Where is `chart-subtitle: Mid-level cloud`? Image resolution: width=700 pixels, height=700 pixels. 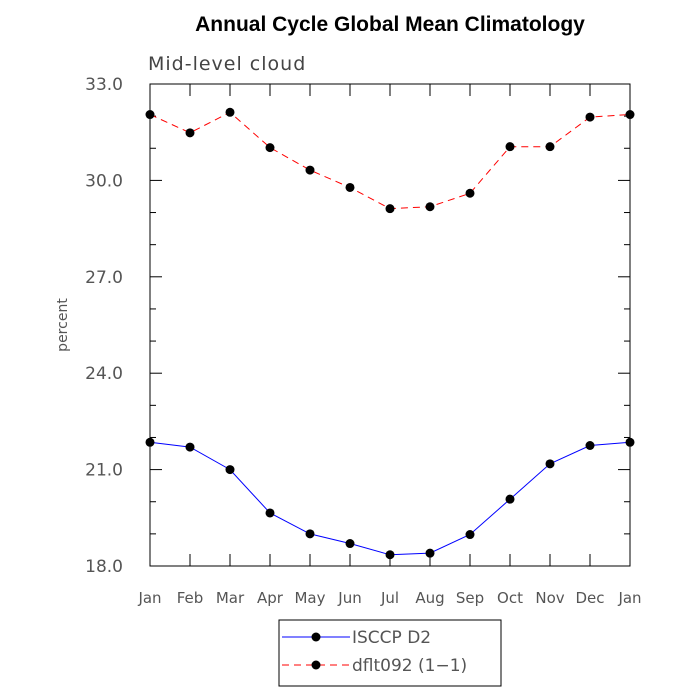
chart-subtitle: Mid-level cloud is located at coordinates (227, 64).